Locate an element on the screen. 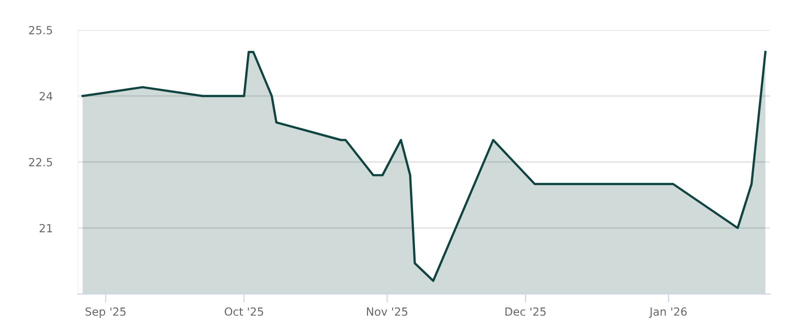  x-tick-label: Oct '25 is located at coordinates (244, 311).